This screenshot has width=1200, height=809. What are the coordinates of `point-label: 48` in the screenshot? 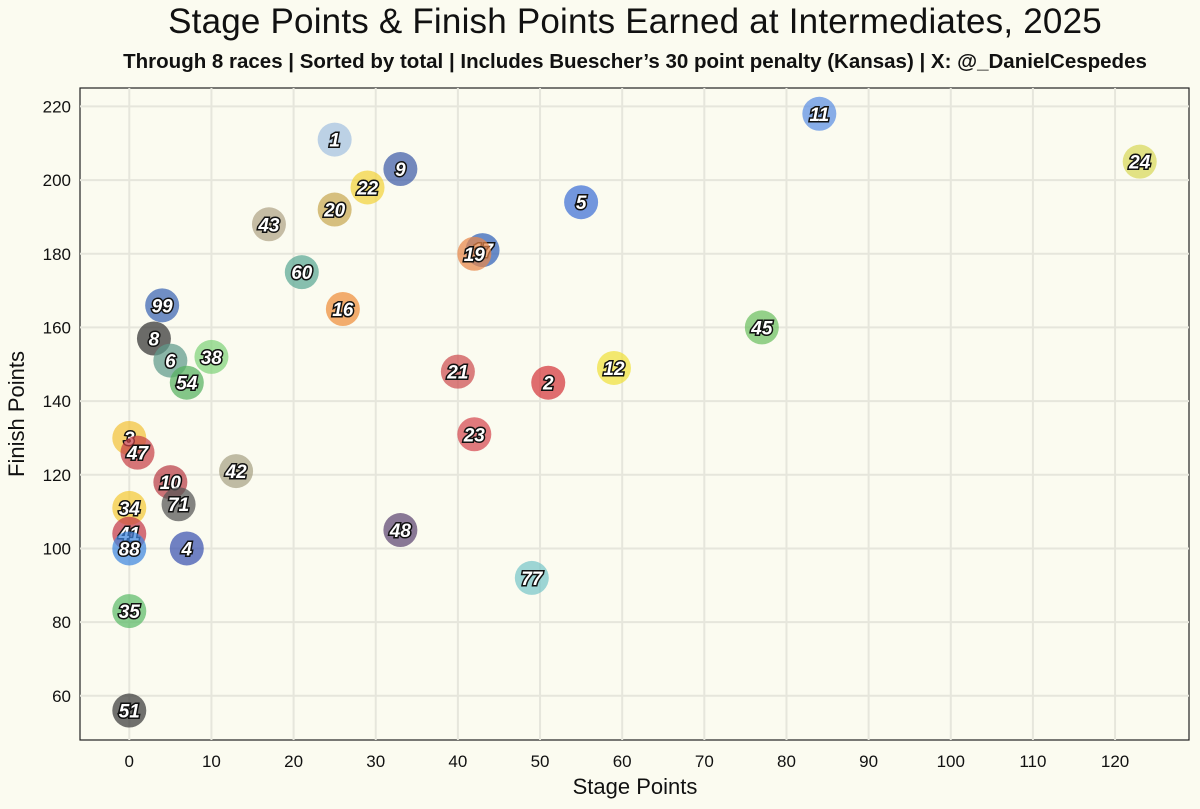 It's located at (400, 531).